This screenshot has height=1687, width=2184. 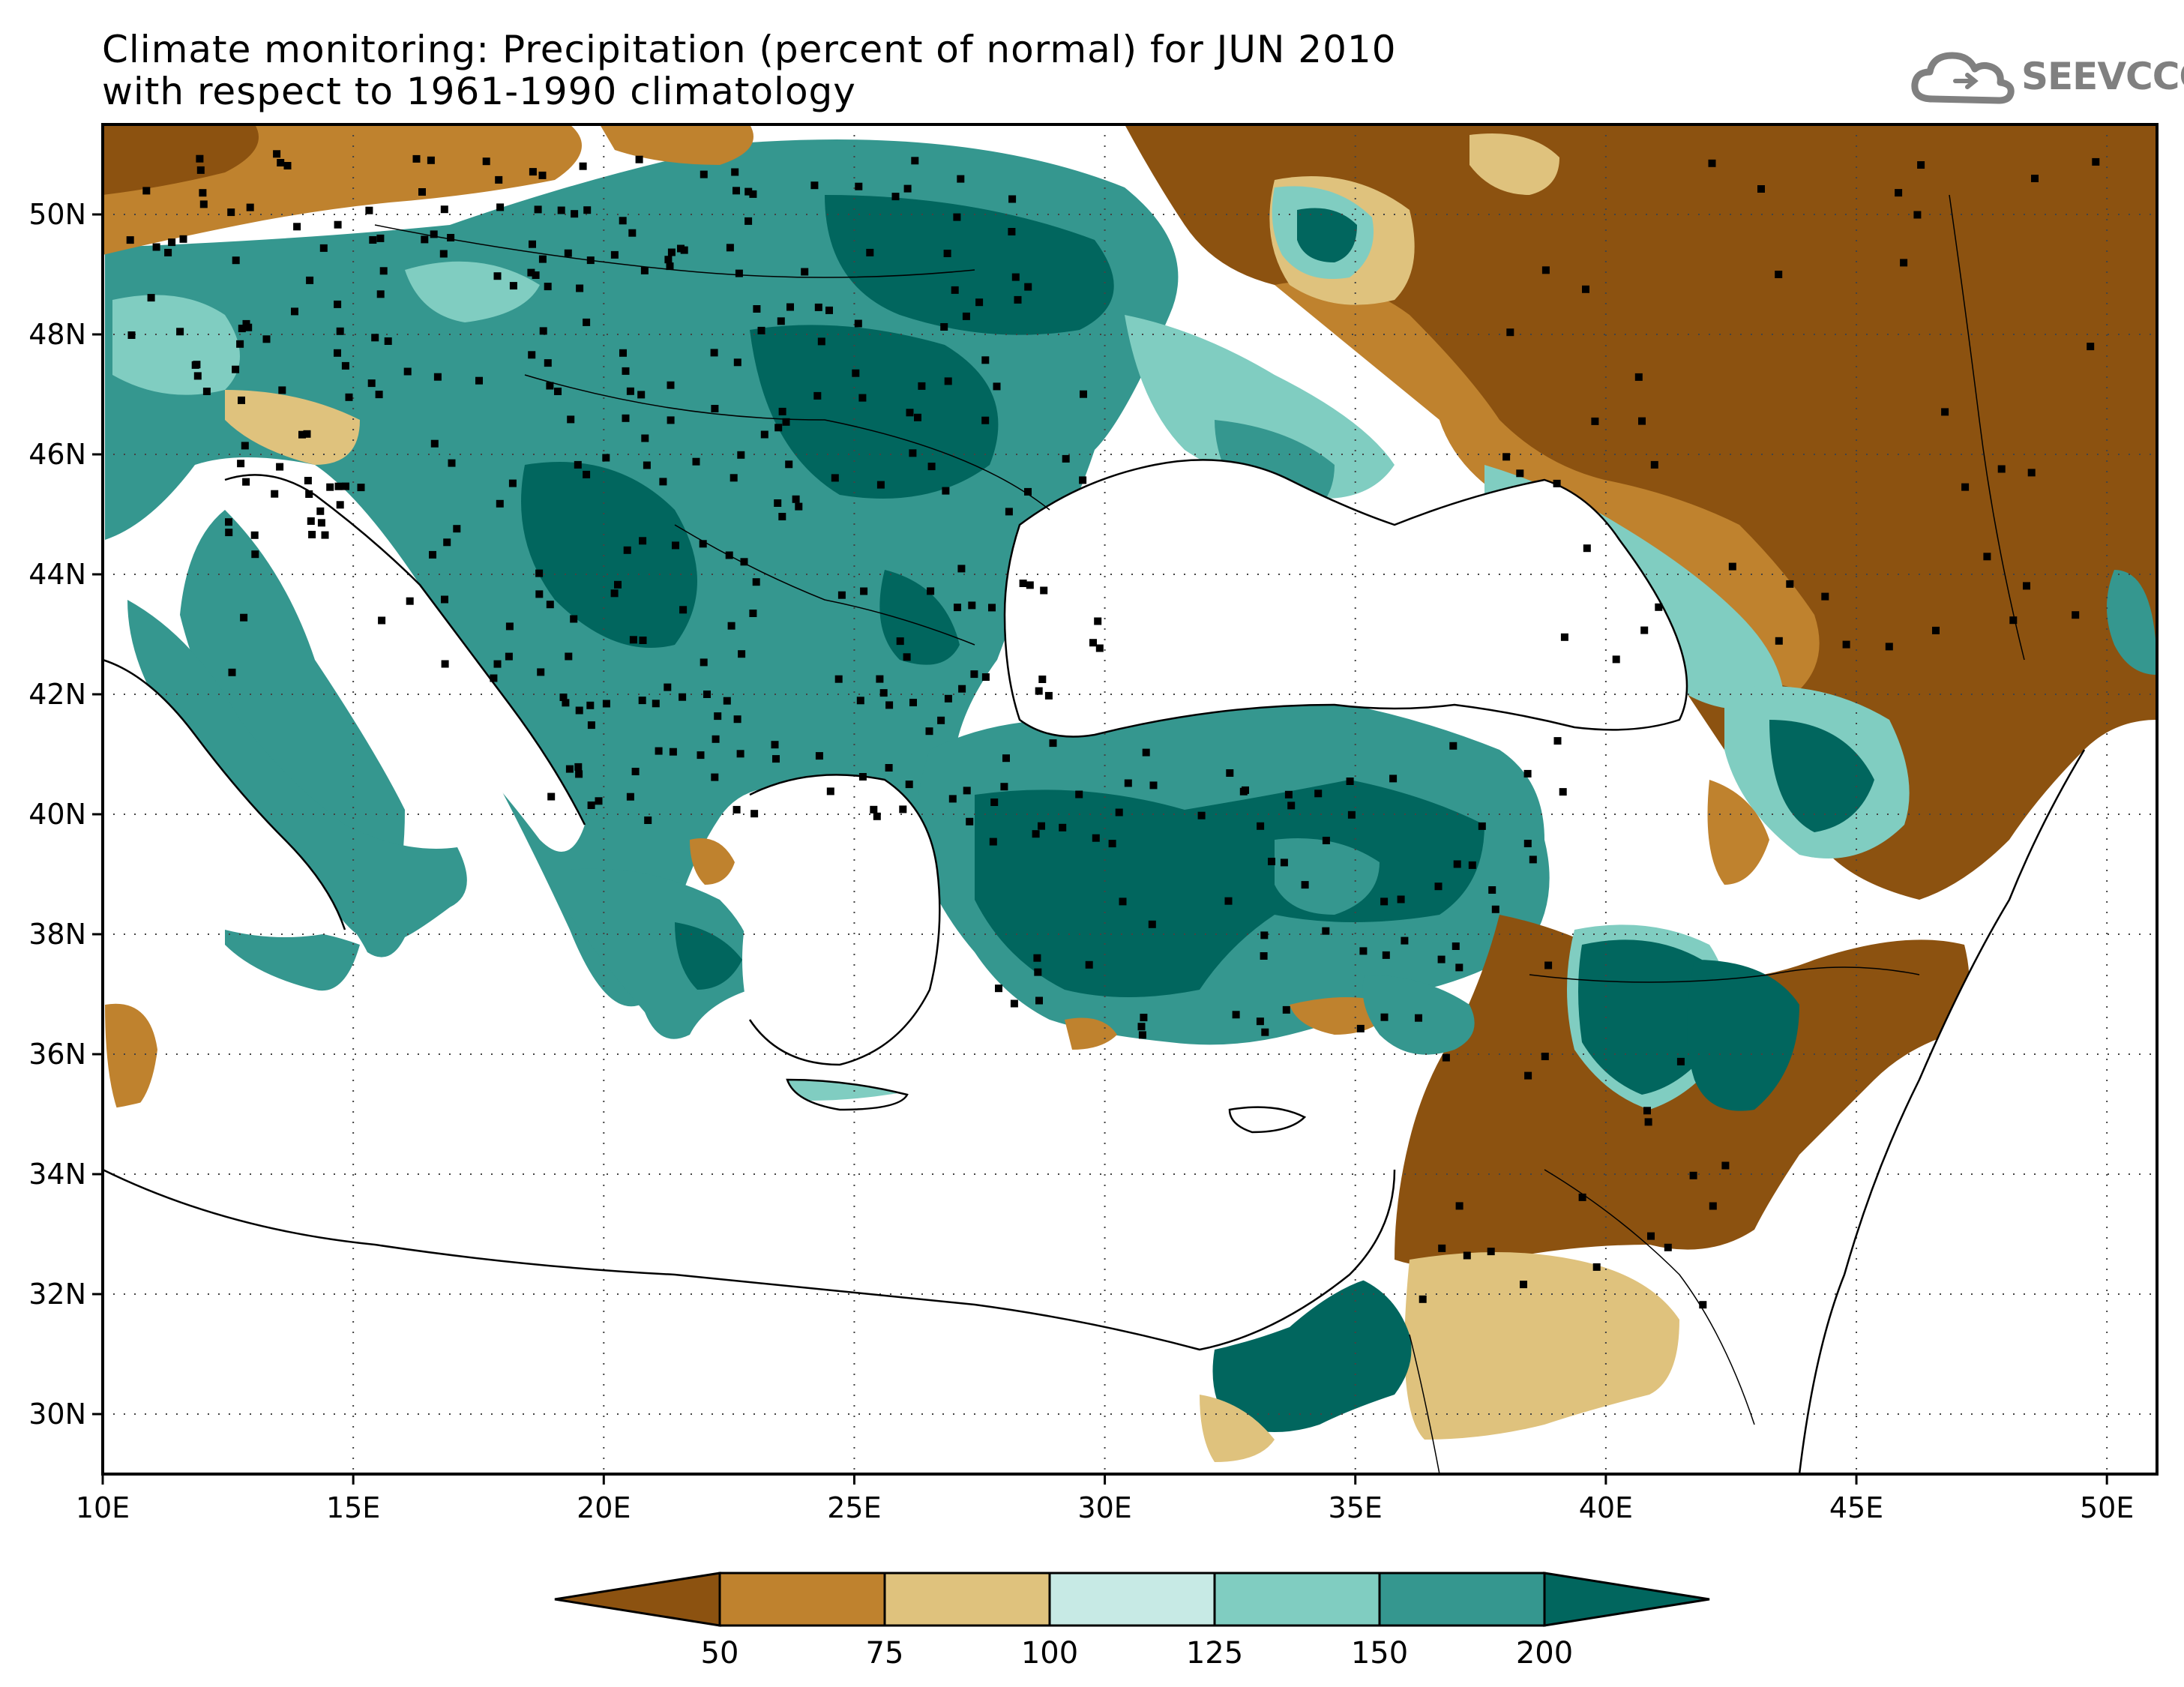 What do you see at coordinates (661, 953) in the screenshot?
I see `region-greece` at bounding box center [661, 953].